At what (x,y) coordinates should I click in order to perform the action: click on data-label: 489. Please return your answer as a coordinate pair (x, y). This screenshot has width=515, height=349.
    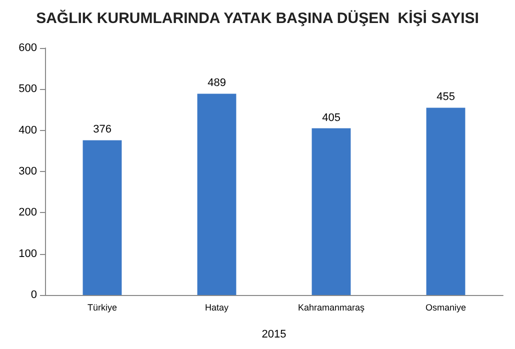
    Looking at the image, I should click on (217, 83).